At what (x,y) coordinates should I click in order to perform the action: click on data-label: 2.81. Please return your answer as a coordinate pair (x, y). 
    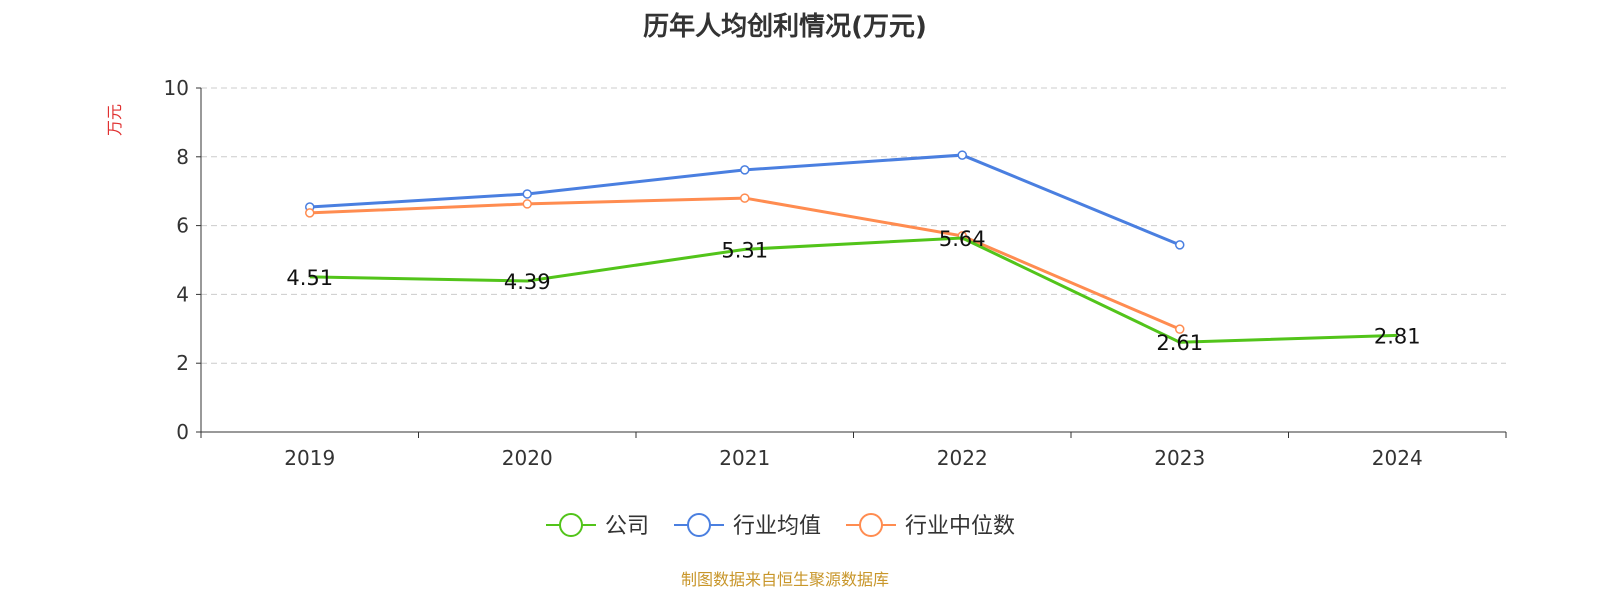
    Looking at the image, I should click on (1397, 336).